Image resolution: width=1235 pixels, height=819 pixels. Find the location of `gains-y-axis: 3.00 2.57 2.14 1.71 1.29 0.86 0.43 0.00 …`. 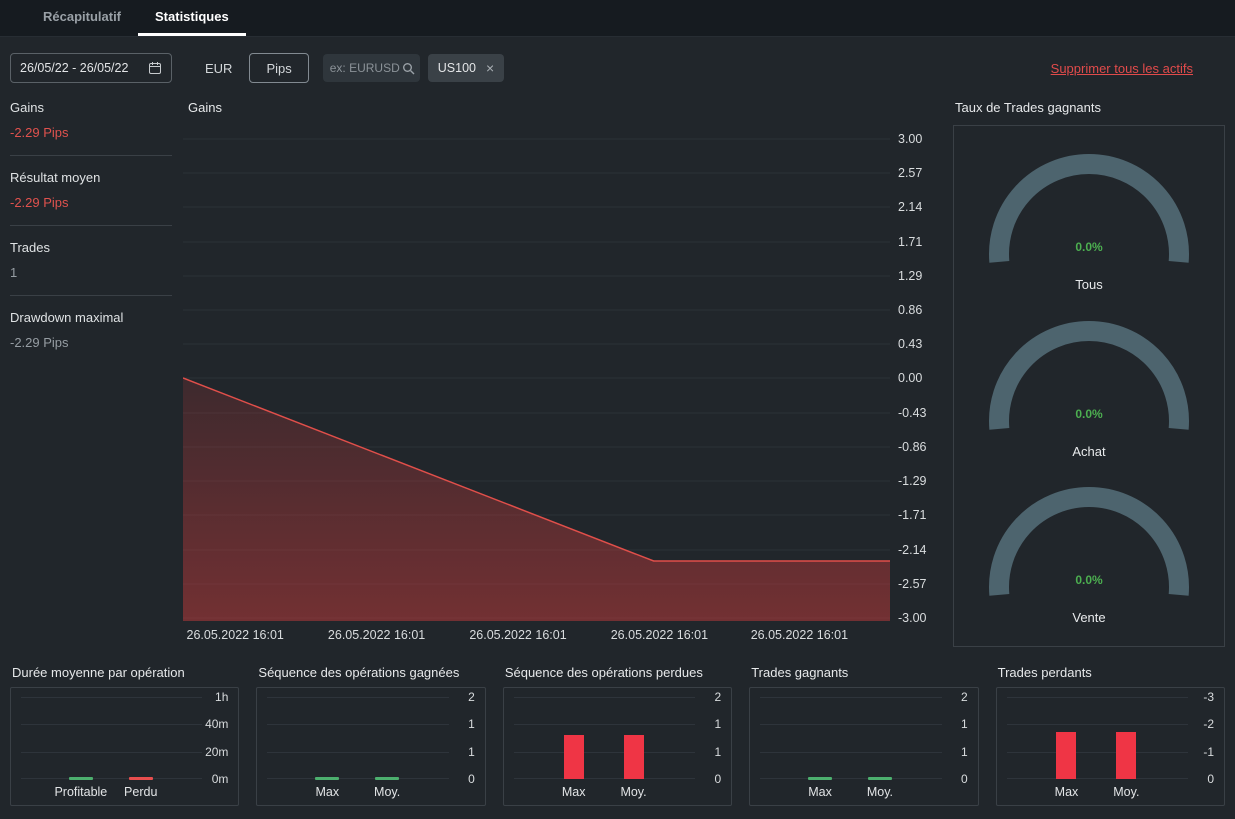

gains-y-axis: 3.00 2.57 2.14 1.71 1.29 0.86 0.43 0.00 … is located at coordinates (916, 375).